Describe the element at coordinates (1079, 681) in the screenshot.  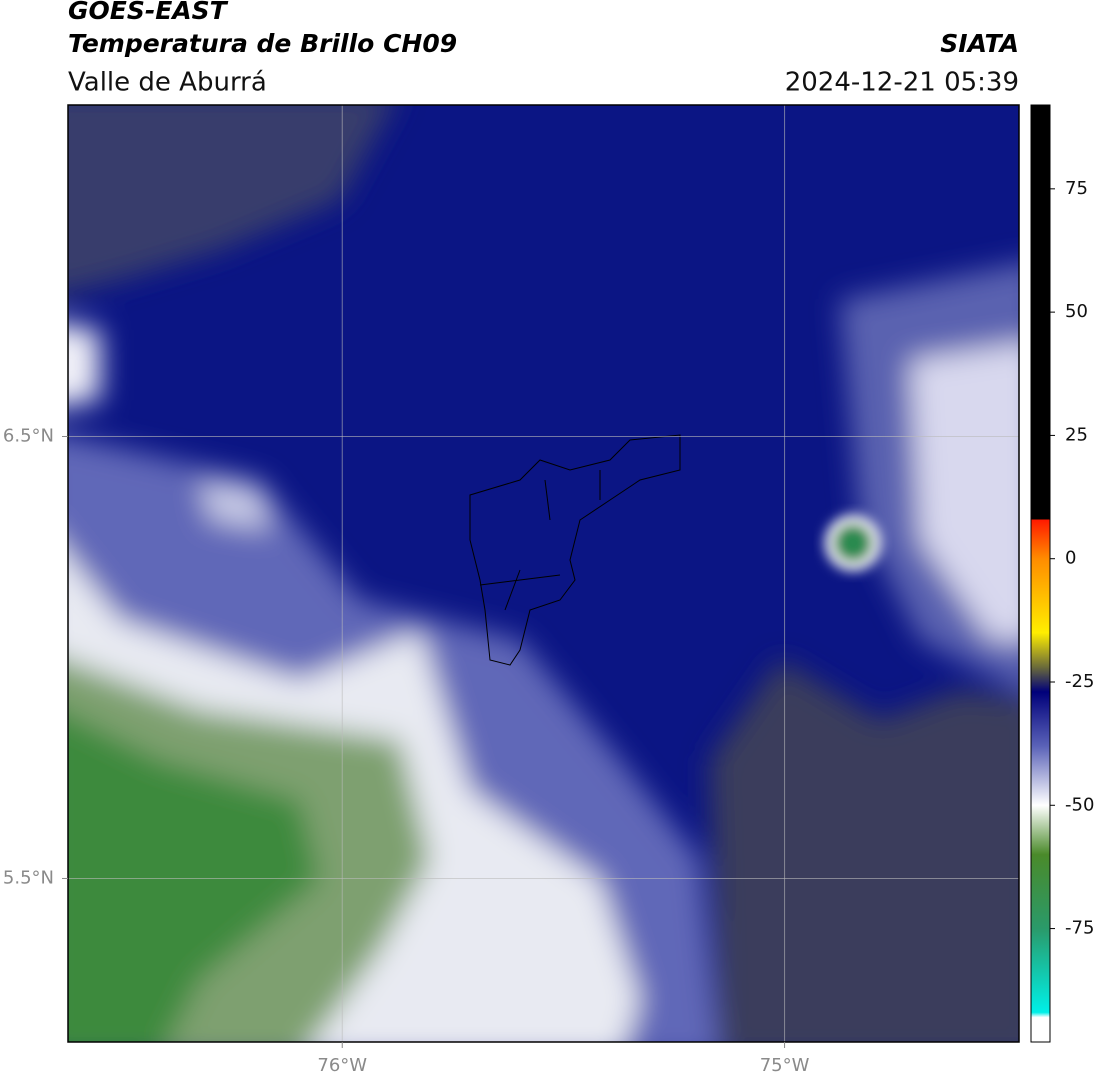
I see `colorbar-tick-label: -25` at that location.